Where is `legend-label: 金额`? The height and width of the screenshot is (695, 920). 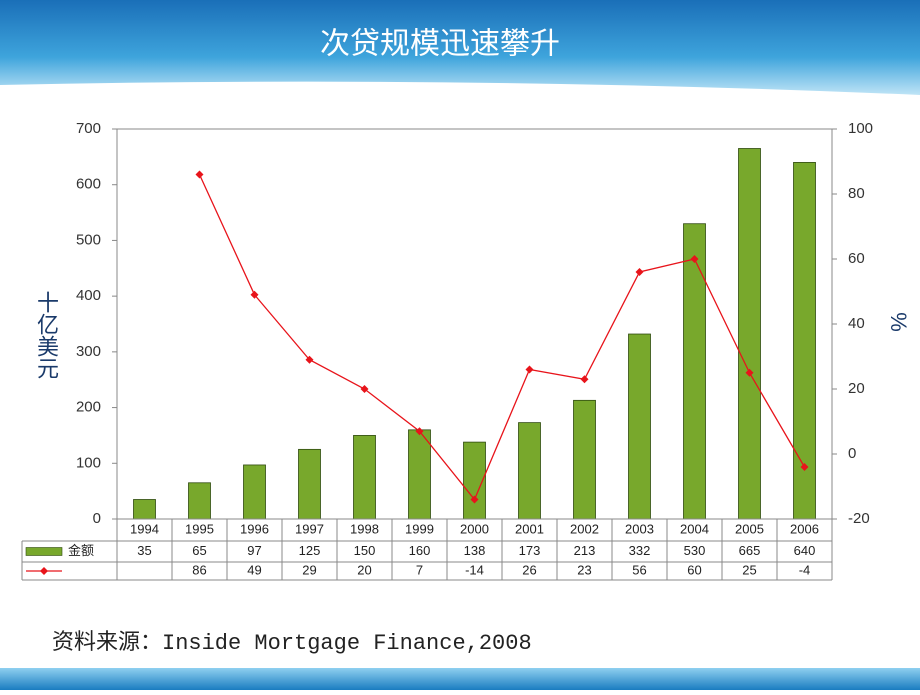
legend-label: 金额 is located at coordinates (81, 550).